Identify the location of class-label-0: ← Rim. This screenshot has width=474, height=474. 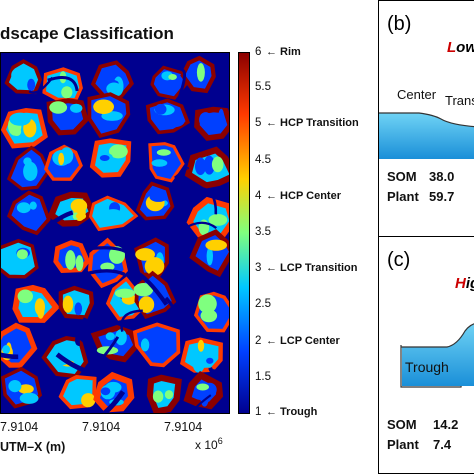
(283, 52).